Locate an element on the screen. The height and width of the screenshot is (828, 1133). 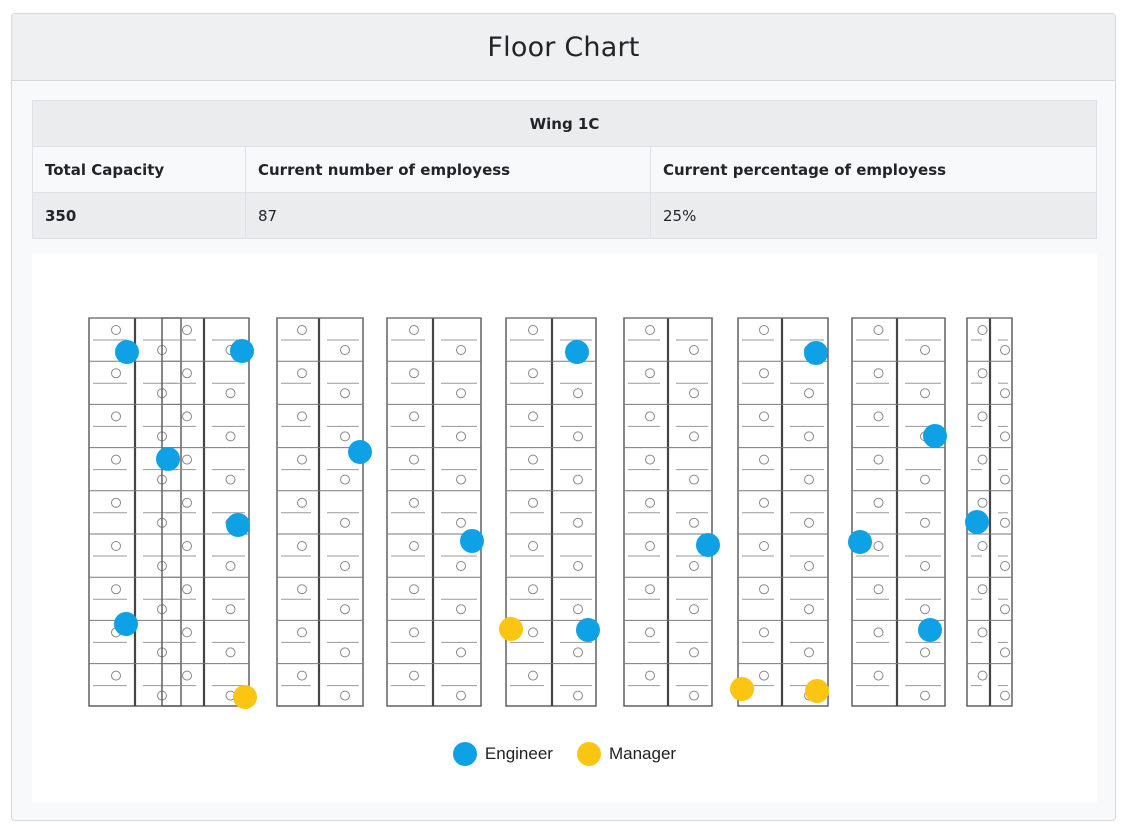
card-header: Floor Chart is located at coordinates (563, 47).